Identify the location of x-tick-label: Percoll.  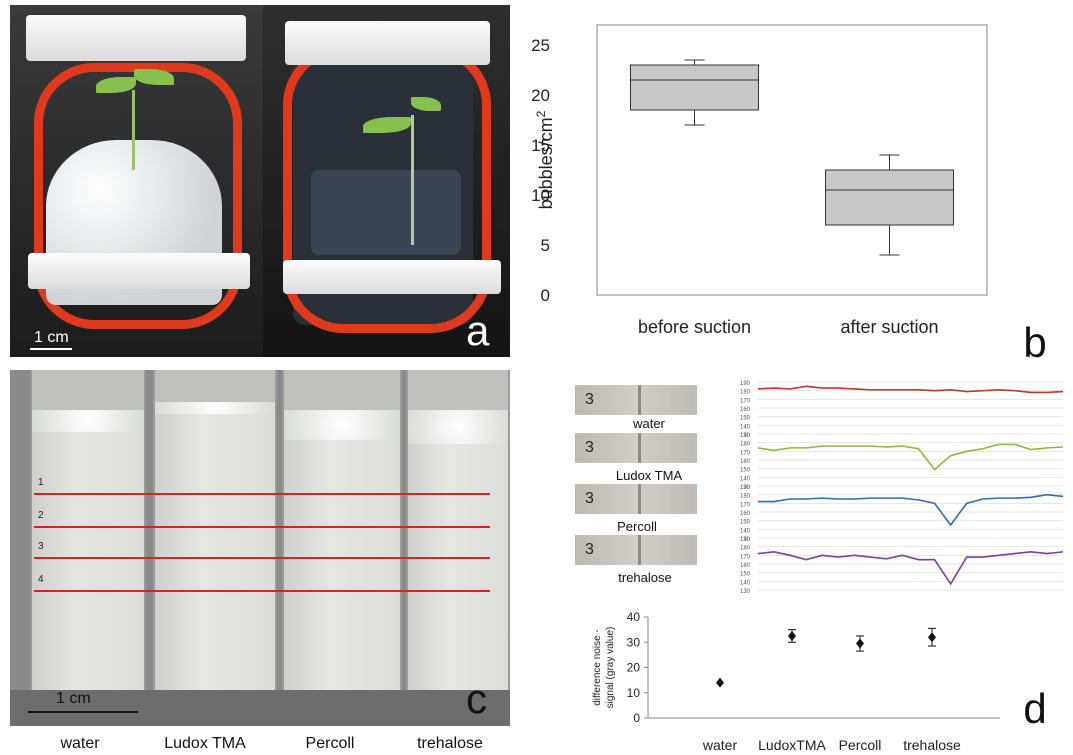
(860, 745).